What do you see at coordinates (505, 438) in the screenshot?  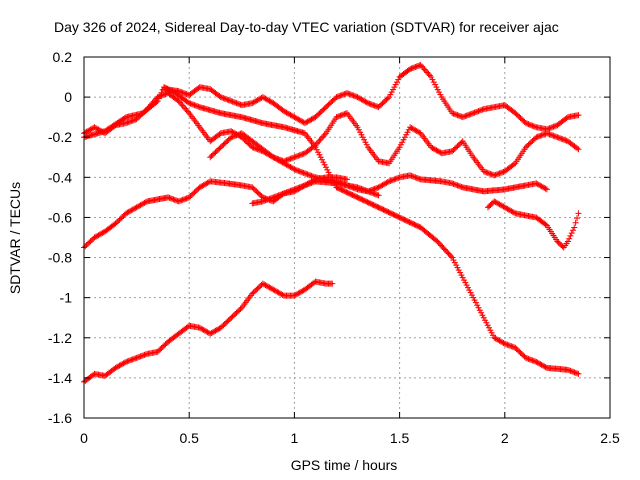 I see `x-tick-label: 2` at bounding box center [505, 438].